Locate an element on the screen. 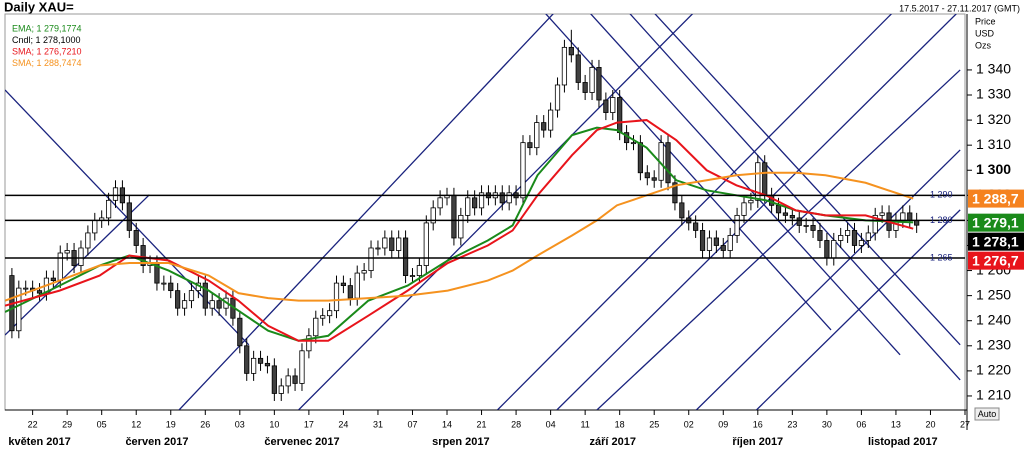 This screenshot has width=1024, height=454. x-tick-label: 18 is located at coordinates (620, 424).